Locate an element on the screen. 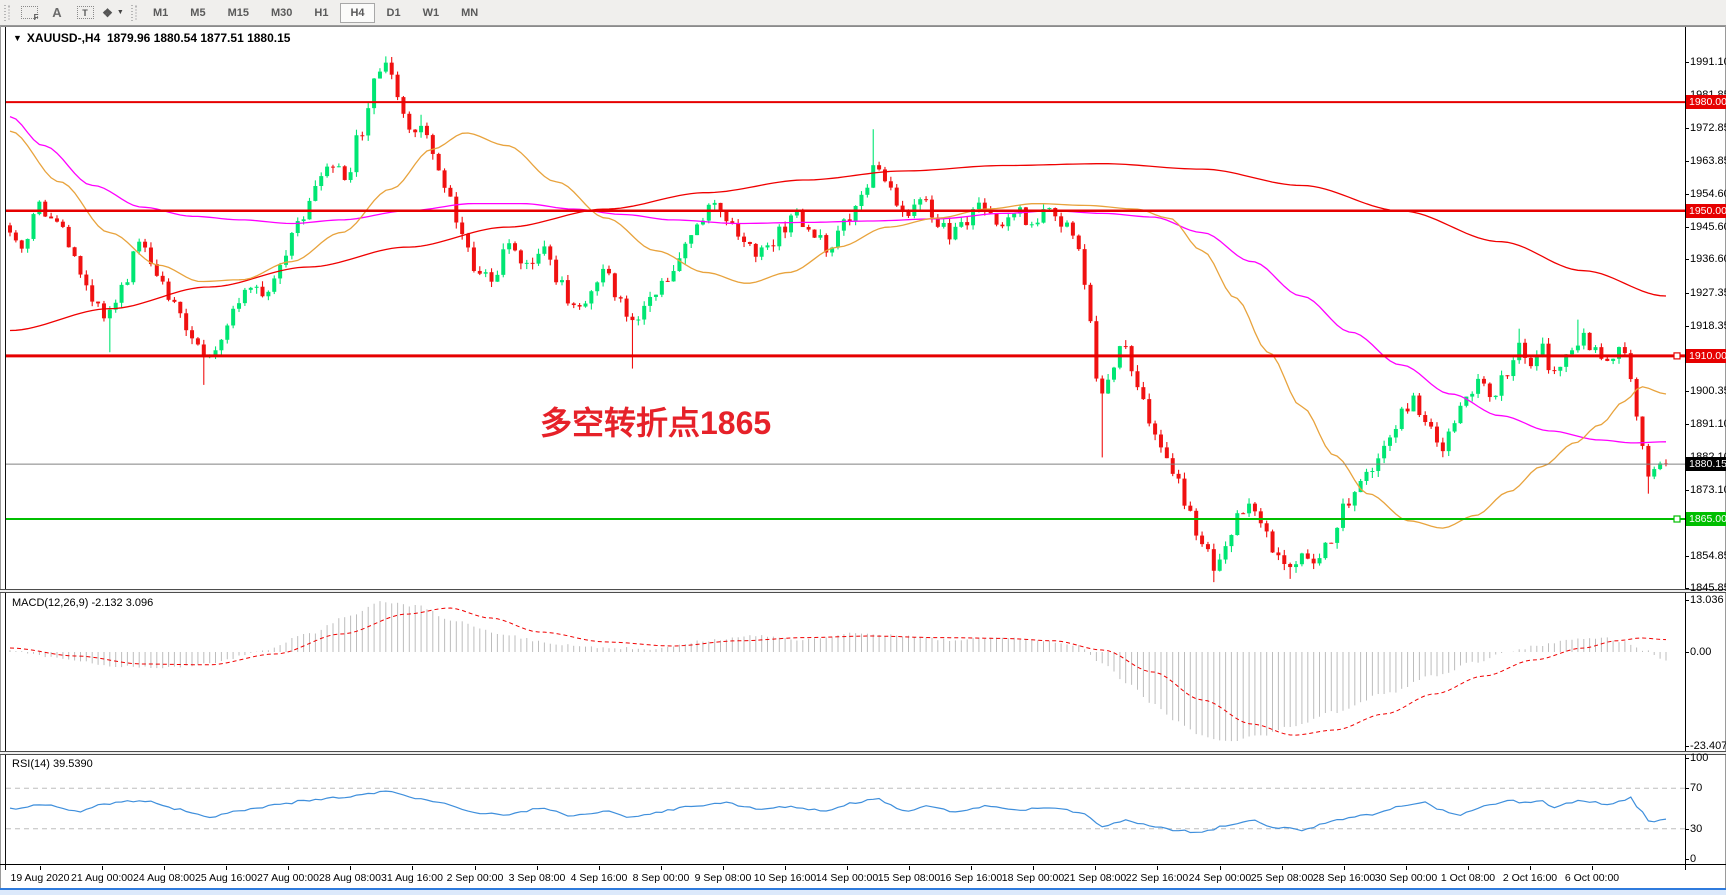 The width and height of the screenshot is (1726, 895). ohlc-values: 1879.96 1880.54 1877.51 1880.15 is located at coordinates (198, 38).